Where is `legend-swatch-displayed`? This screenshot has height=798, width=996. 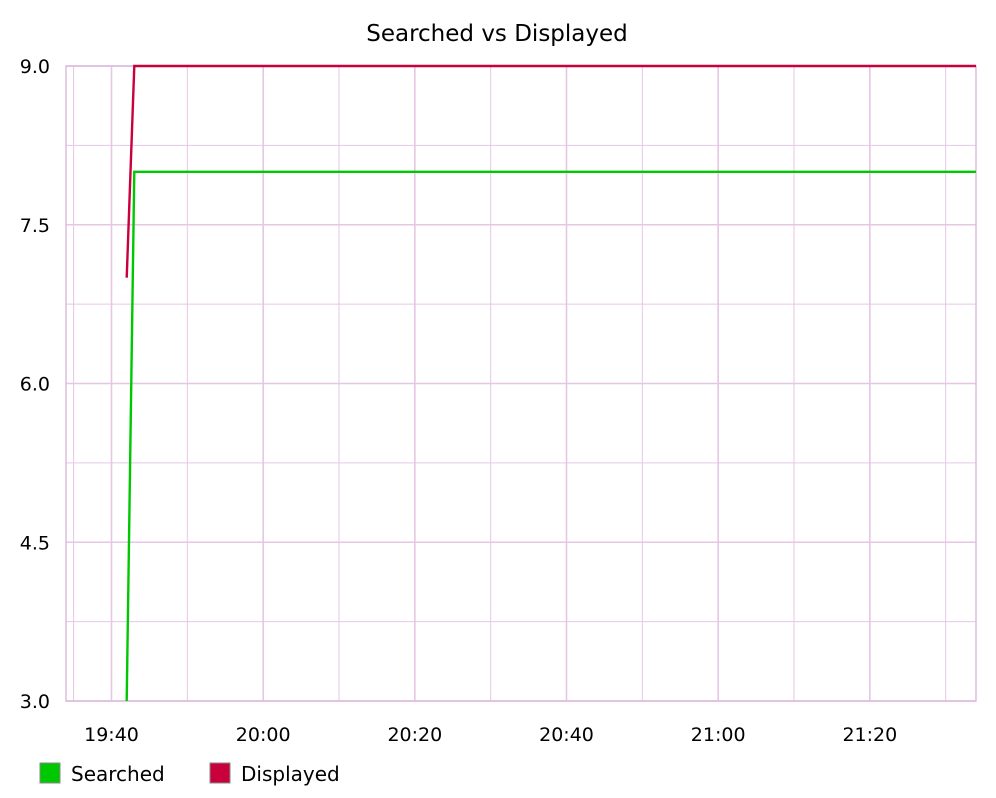 legend-swatch-displayed is located at coordinates (220, 773).